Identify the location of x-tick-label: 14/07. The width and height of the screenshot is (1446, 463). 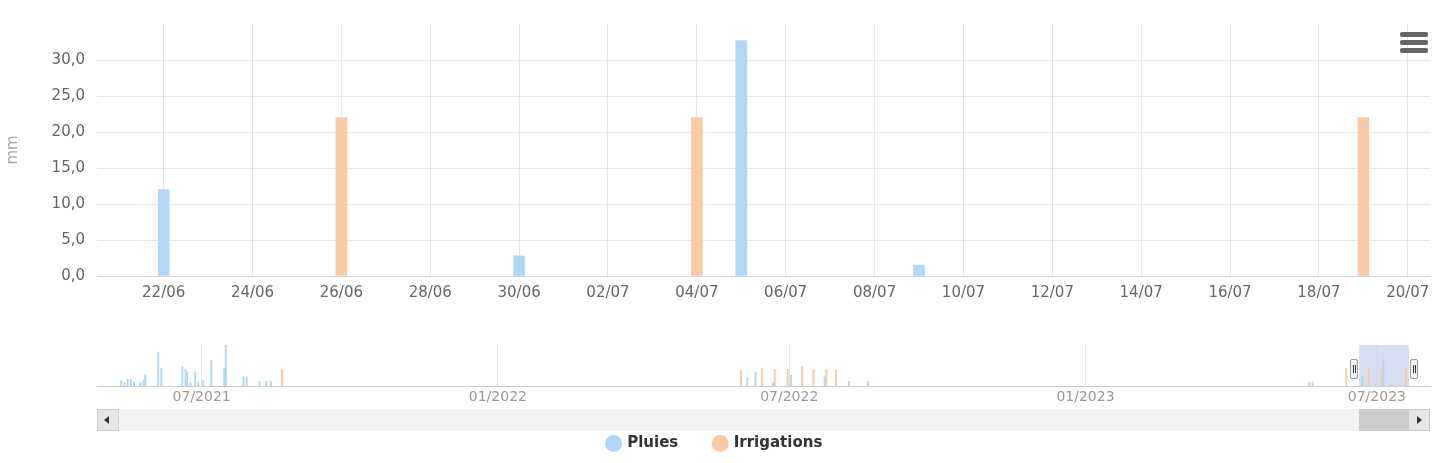
(1141, 291).